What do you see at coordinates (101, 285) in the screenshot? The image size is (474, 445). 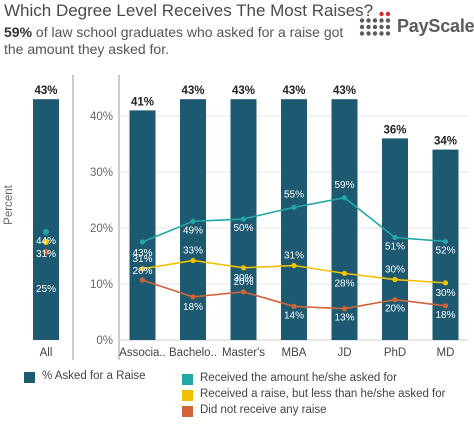 I see `y-tick-label: 10%` at bounding box center [101, 285].